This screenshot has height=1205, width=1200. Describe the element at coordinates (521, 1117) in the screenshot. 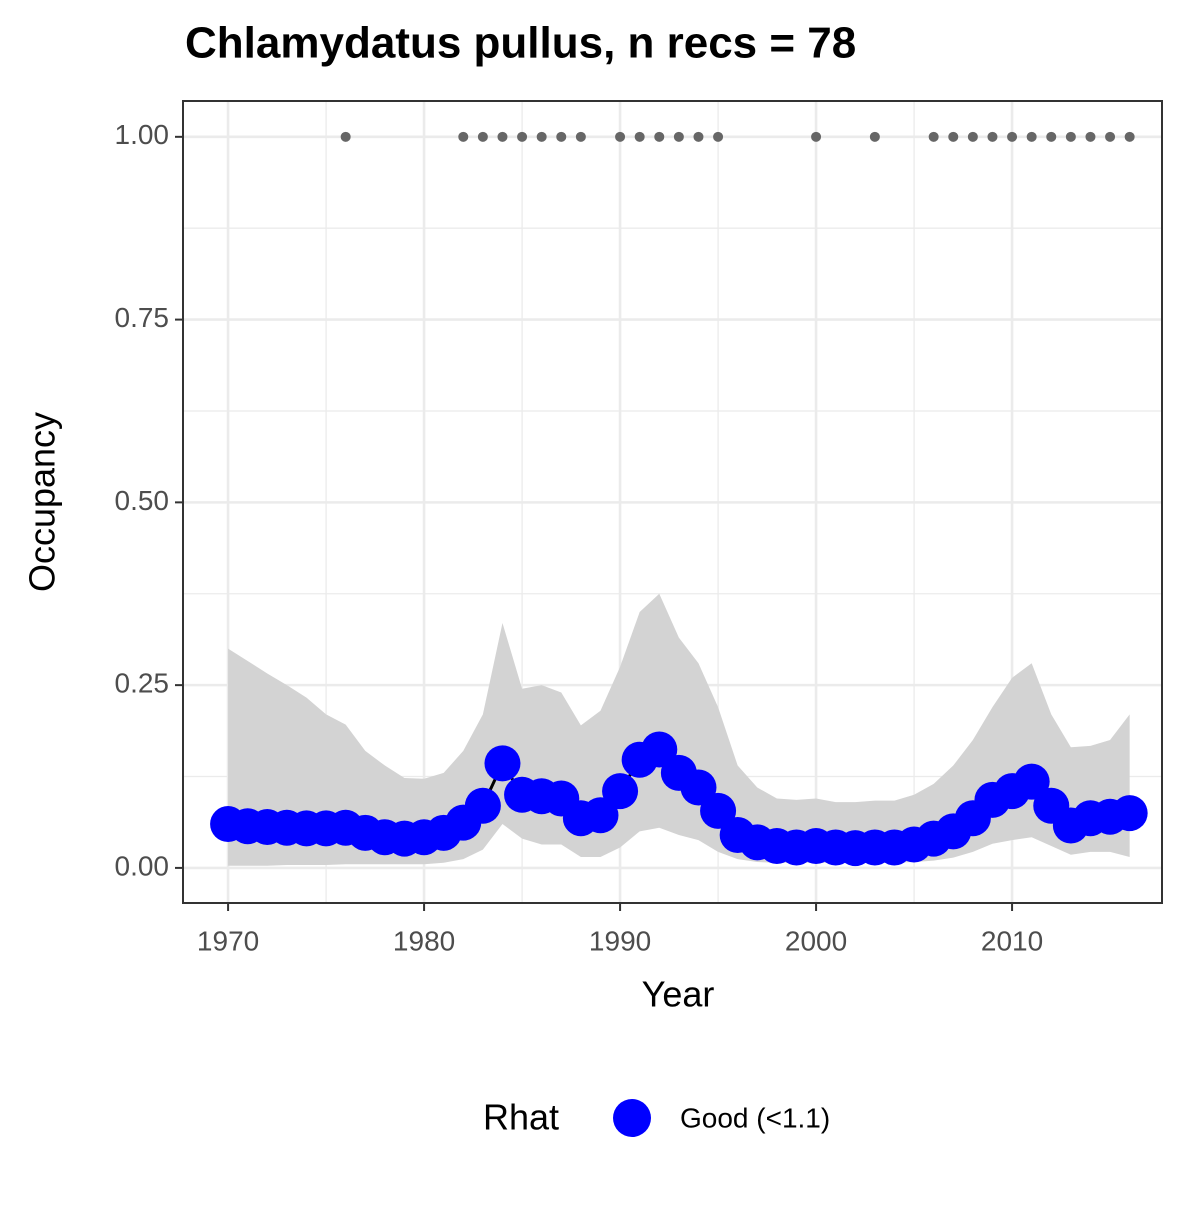

I see `legend-title: Rhat` at that location.